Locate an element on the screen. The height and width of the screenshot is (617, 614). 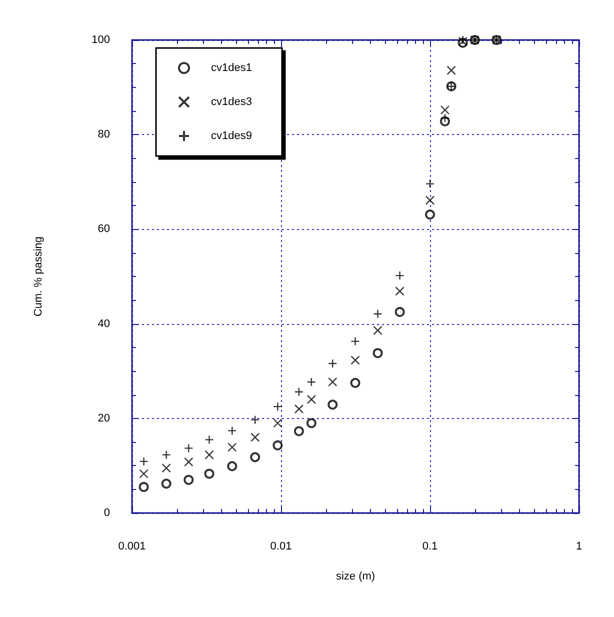
y-tick-label: 0 is located at coordinates (107, 513).